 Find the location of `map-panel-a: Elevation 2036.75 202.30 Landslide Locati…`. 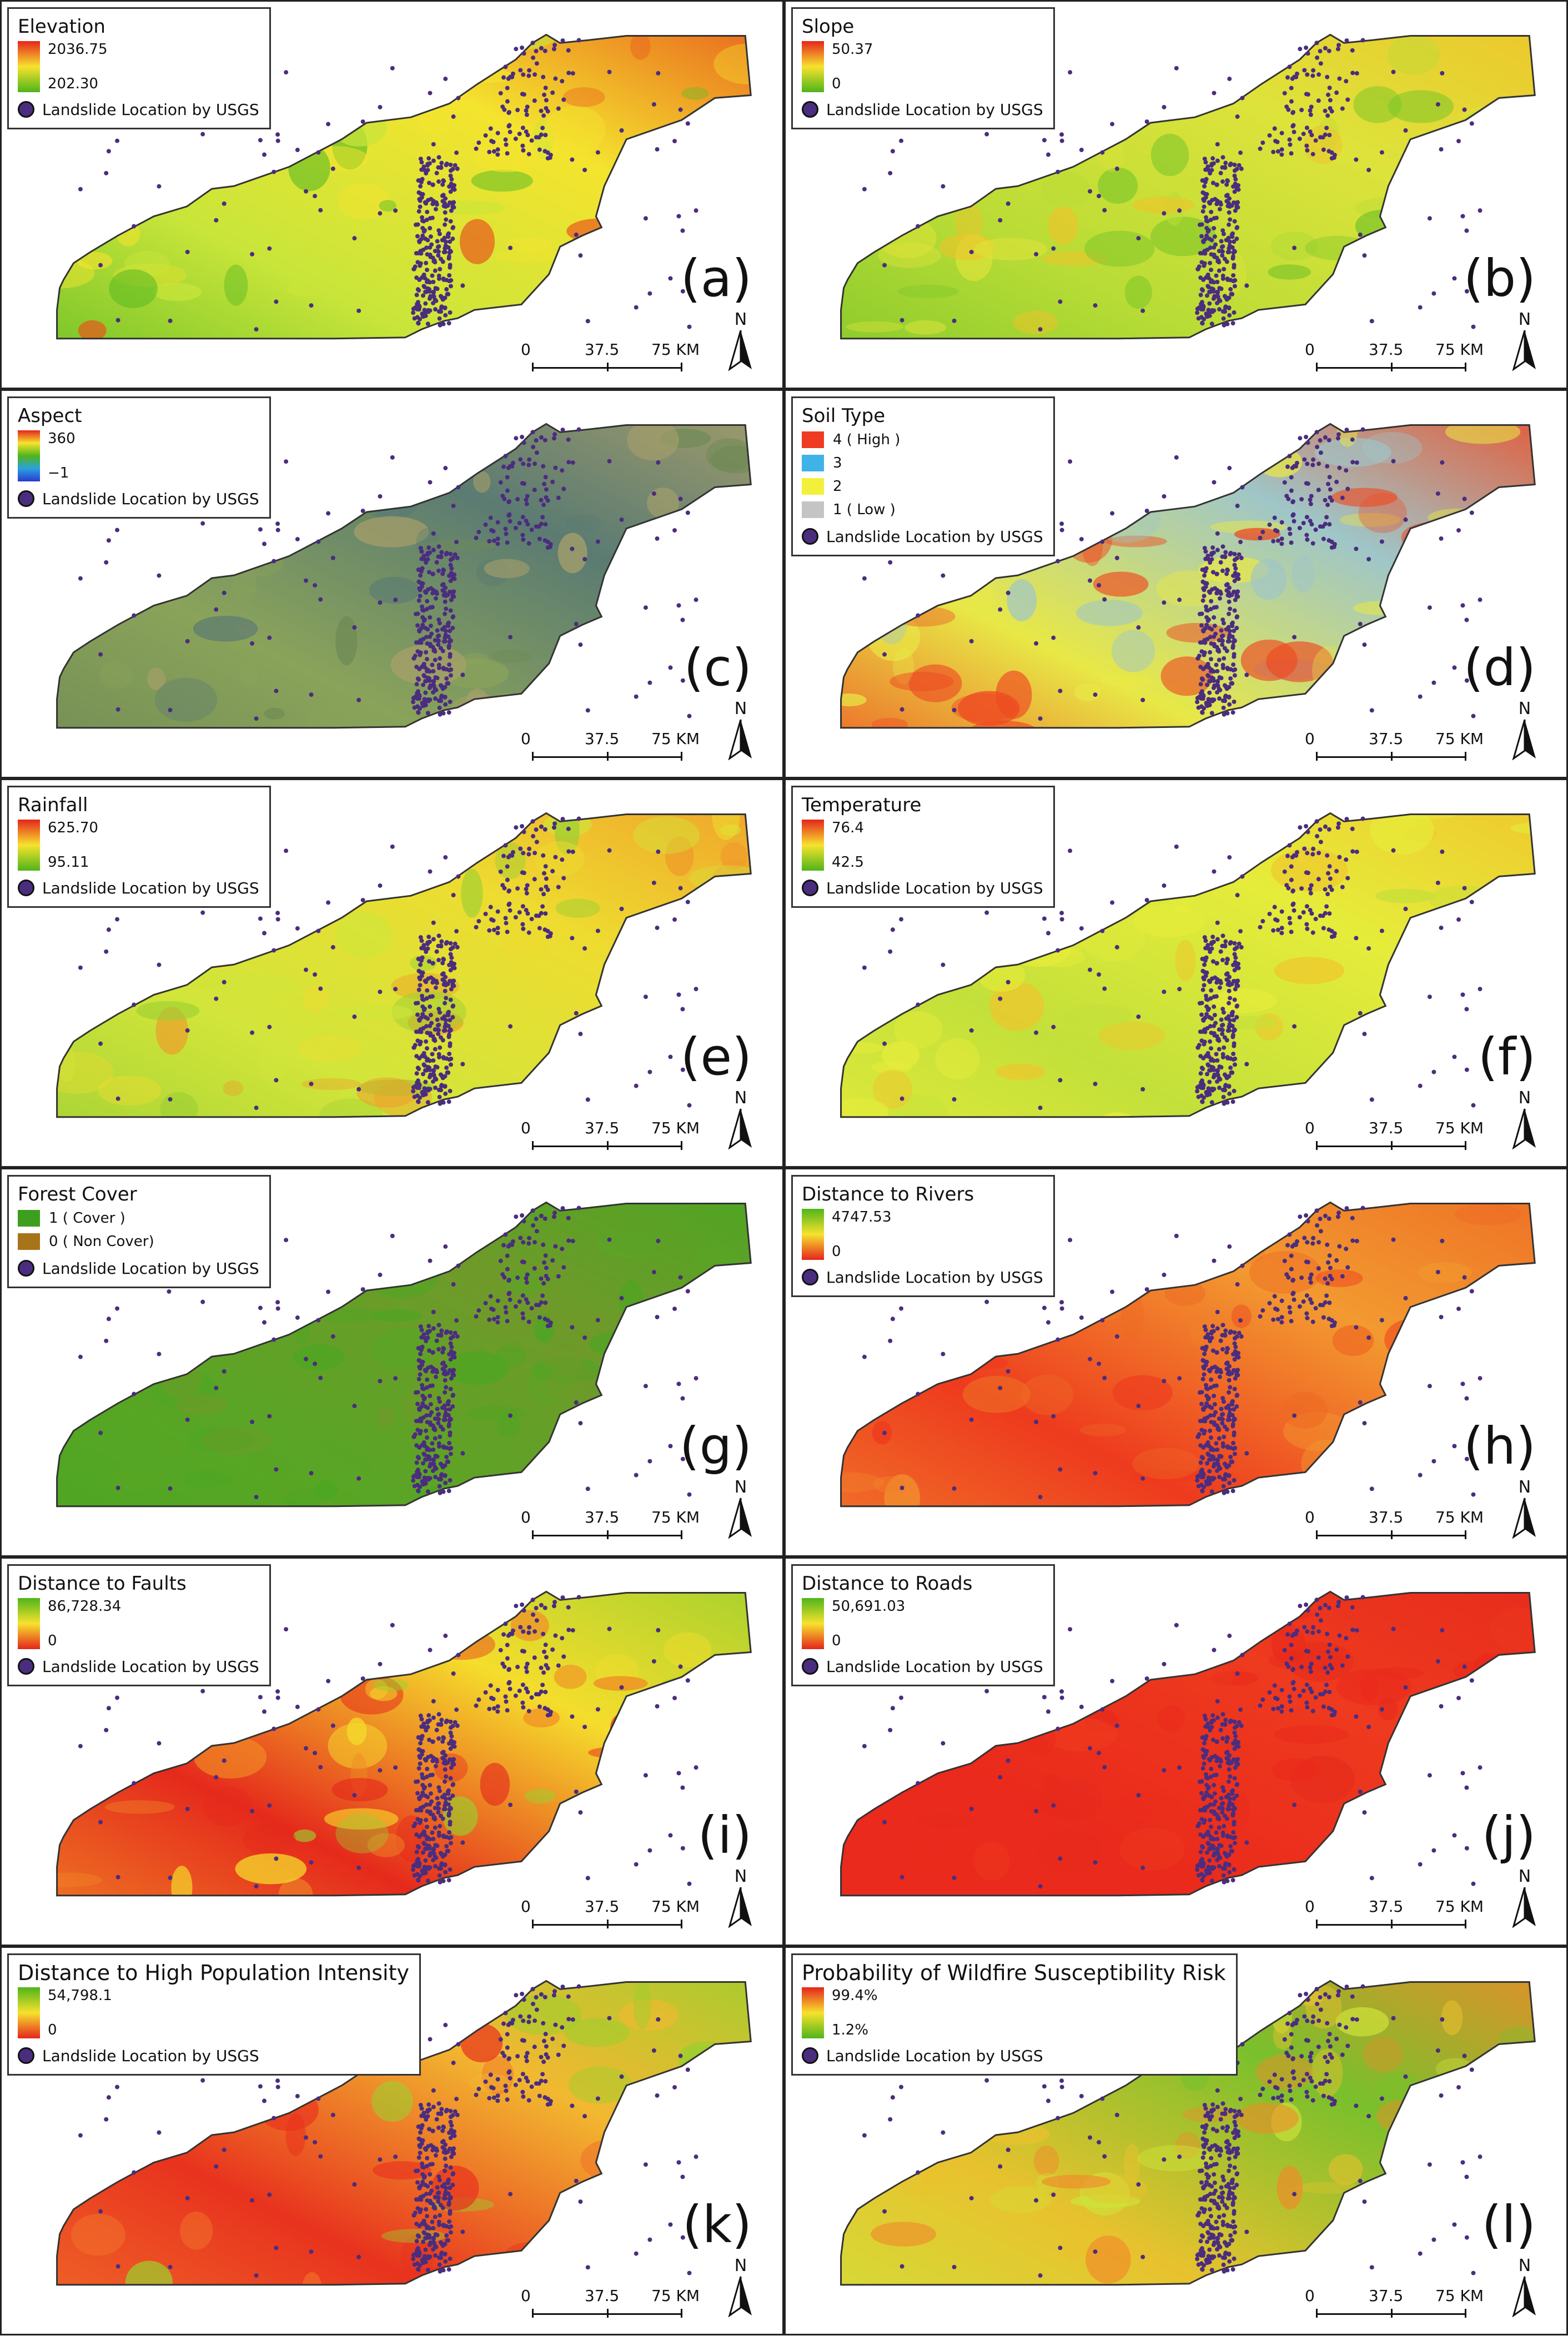

map-panel-a: Elevation 2036.75 202.30 Landslide Locati… is located at coordinates (392, 194).